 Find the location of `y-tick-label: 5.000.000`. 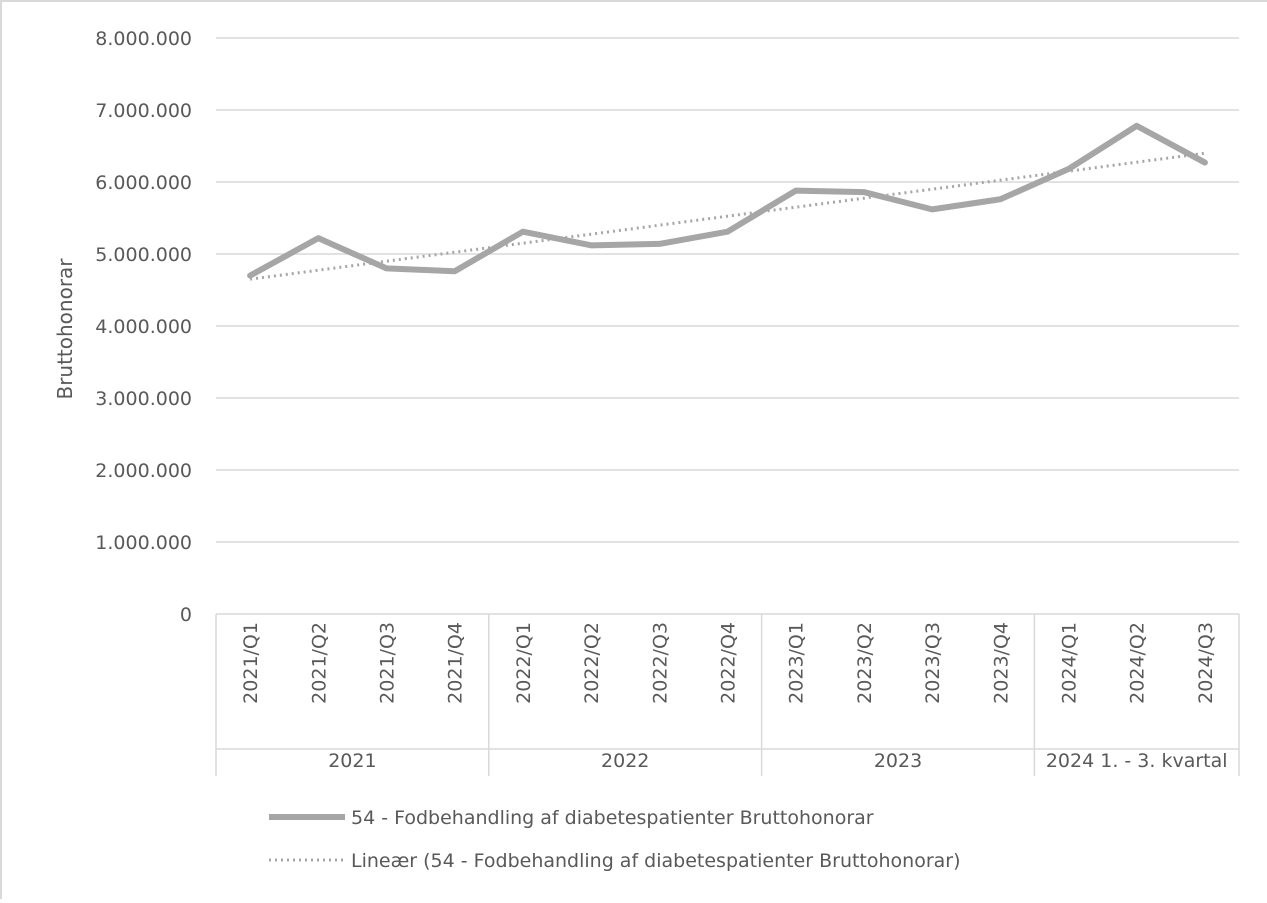

y-tick-label: 5.000.000 is located at coordinates (143, 255).